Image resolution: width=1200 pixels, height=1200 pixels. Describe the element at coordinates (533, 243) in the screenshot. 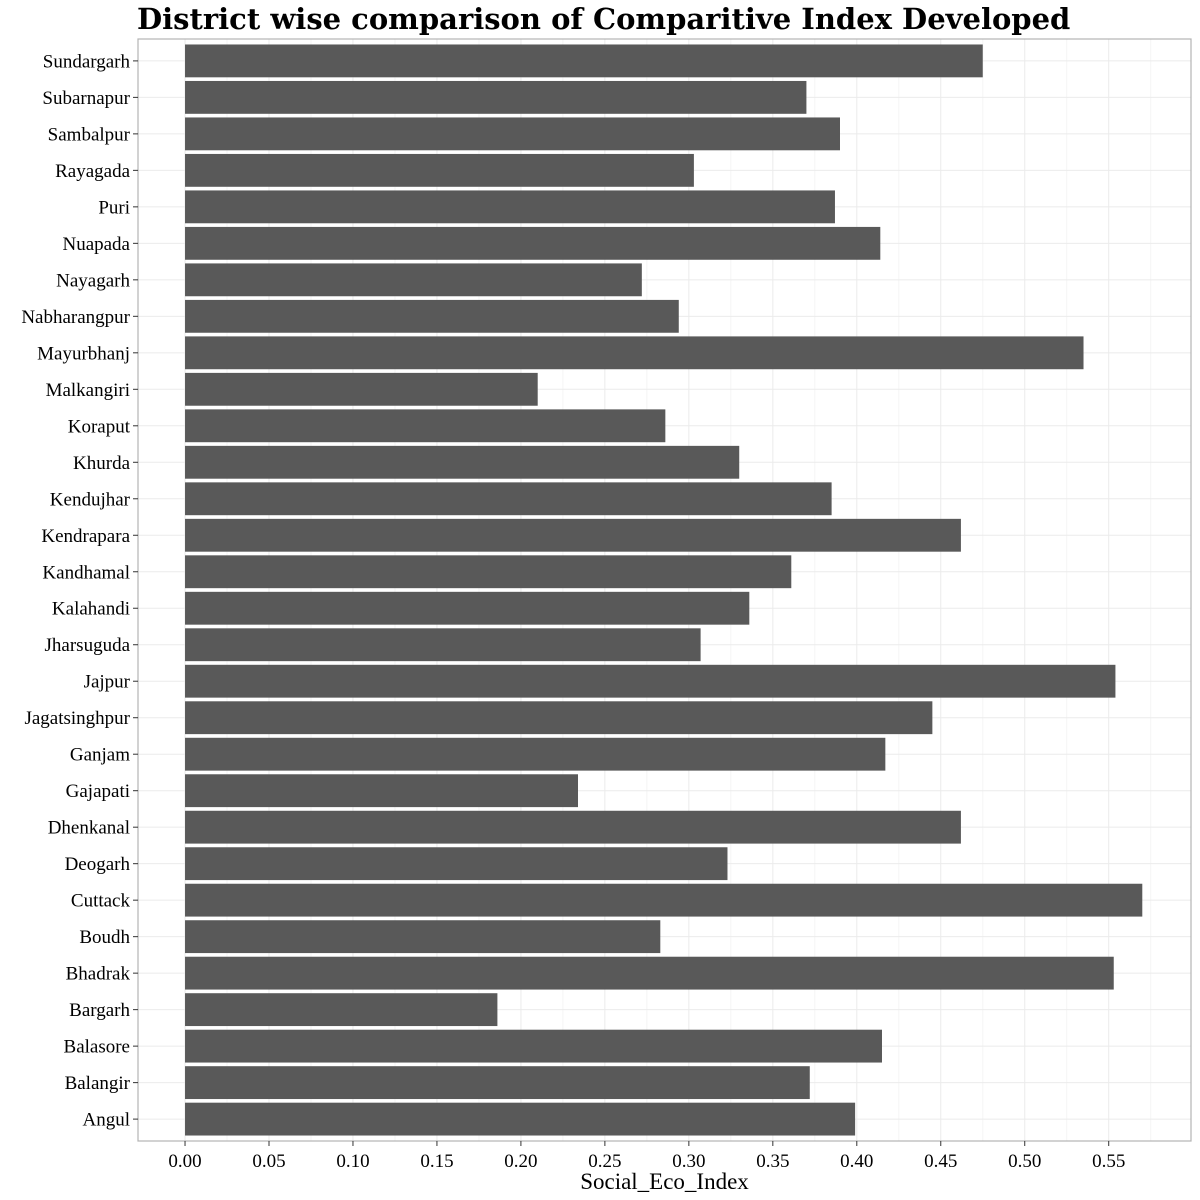

I see `bar-nuapada` at that location.